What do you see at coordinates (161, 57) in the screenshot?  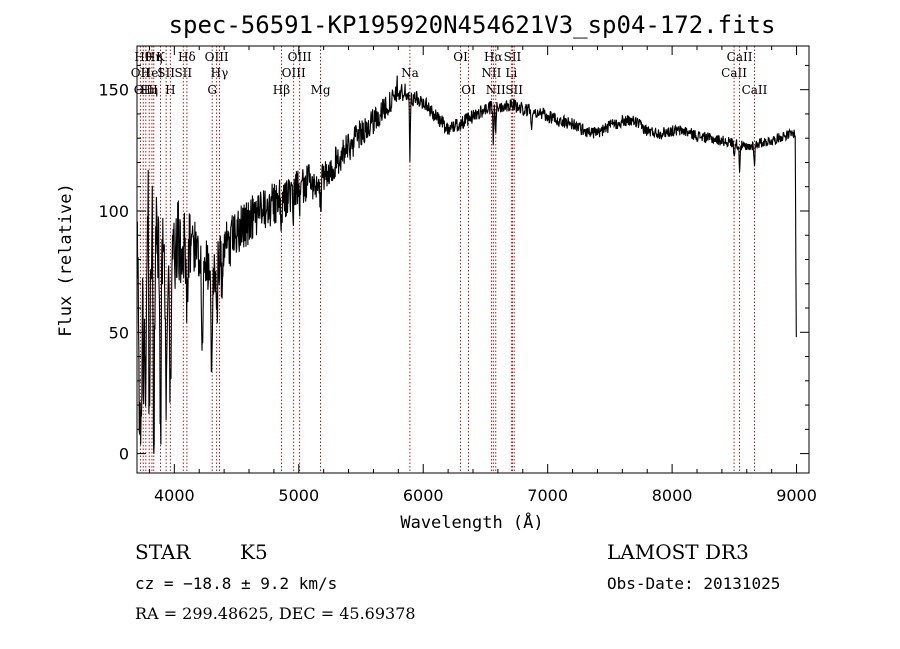 I see `line-marker-label: K` at bounding box center [161, 57].